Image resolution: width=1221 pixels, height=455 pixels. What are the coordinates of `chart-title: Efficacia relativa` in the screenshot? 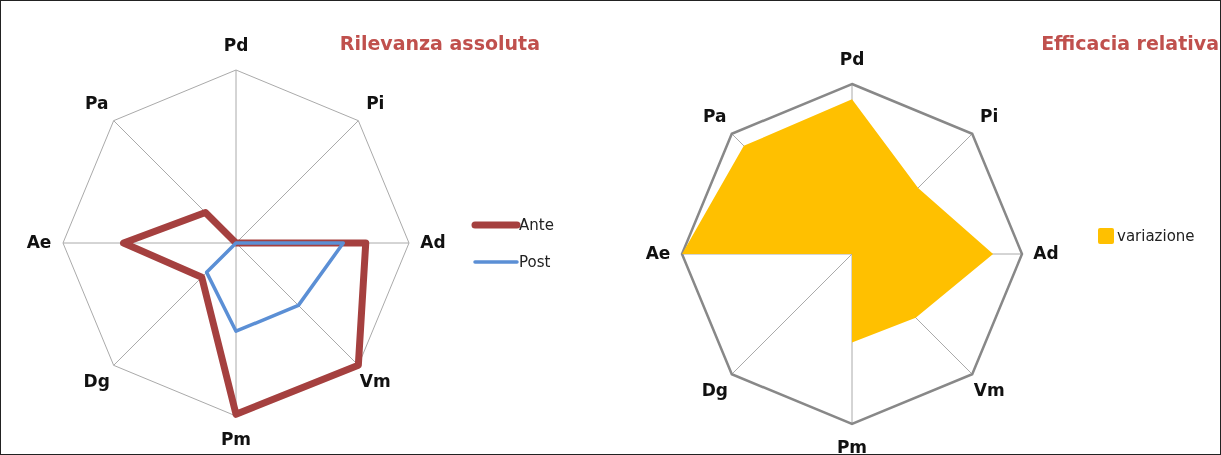 It's located at (1130, 43).